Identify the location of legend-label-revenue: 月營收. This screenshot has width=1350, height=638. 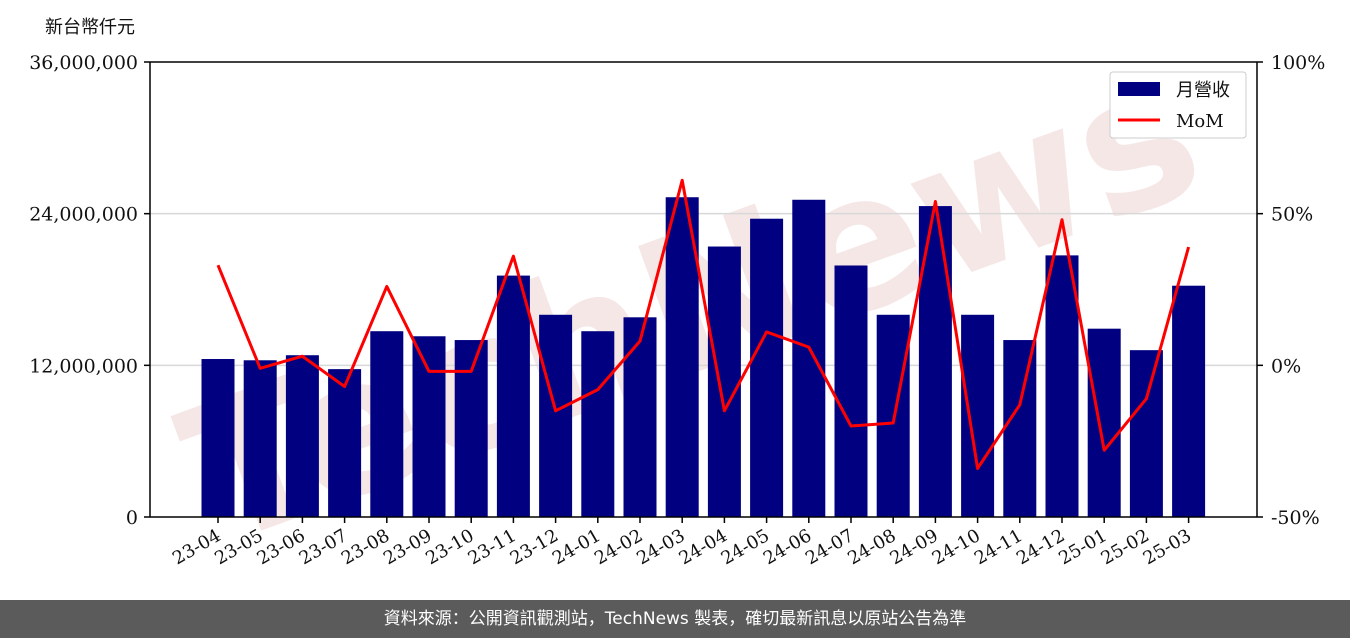
(1203, 90).